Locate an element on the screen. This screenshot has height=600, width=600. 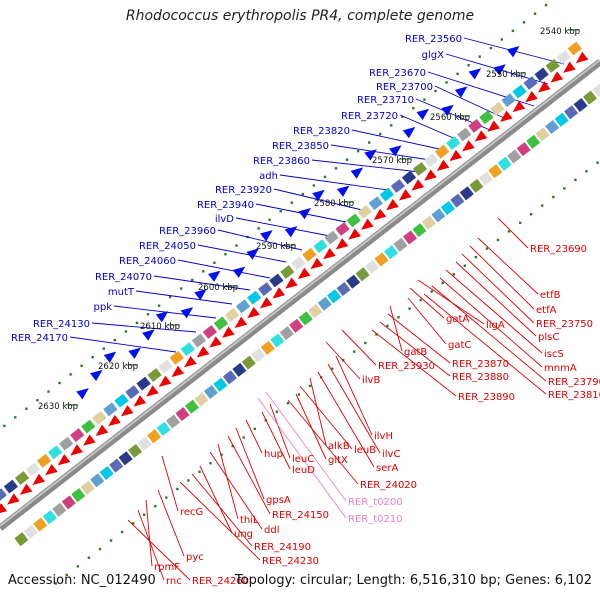
minus-gene-label: gpsA is located at coordinates (278, 500).